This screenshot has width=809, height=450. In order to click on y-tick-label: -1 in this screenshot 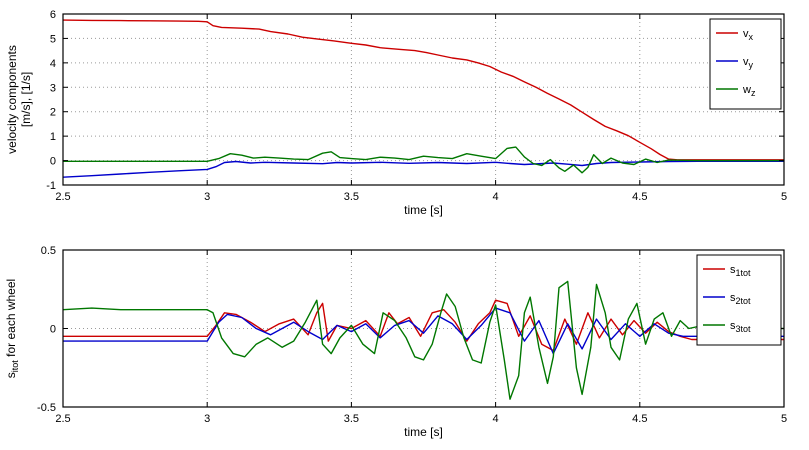, I will do `click(51, 186)`.